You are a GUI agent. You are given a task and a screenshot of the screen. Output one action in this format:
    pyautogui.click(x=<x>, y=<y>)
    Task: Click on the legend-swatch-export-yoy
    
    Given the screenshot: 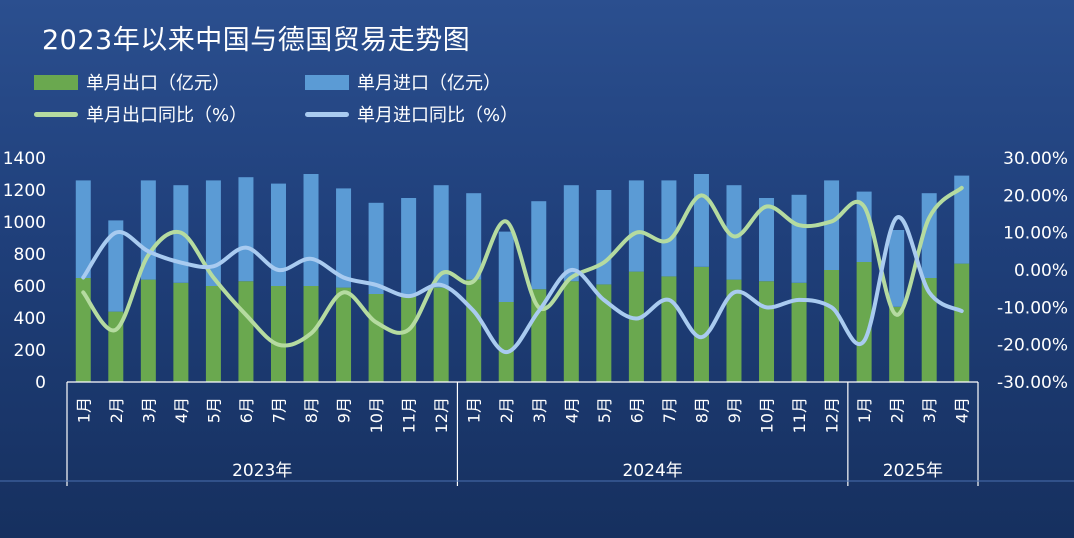 What is the action you would take?
    pyautogui.click(x=56, y=114)
    